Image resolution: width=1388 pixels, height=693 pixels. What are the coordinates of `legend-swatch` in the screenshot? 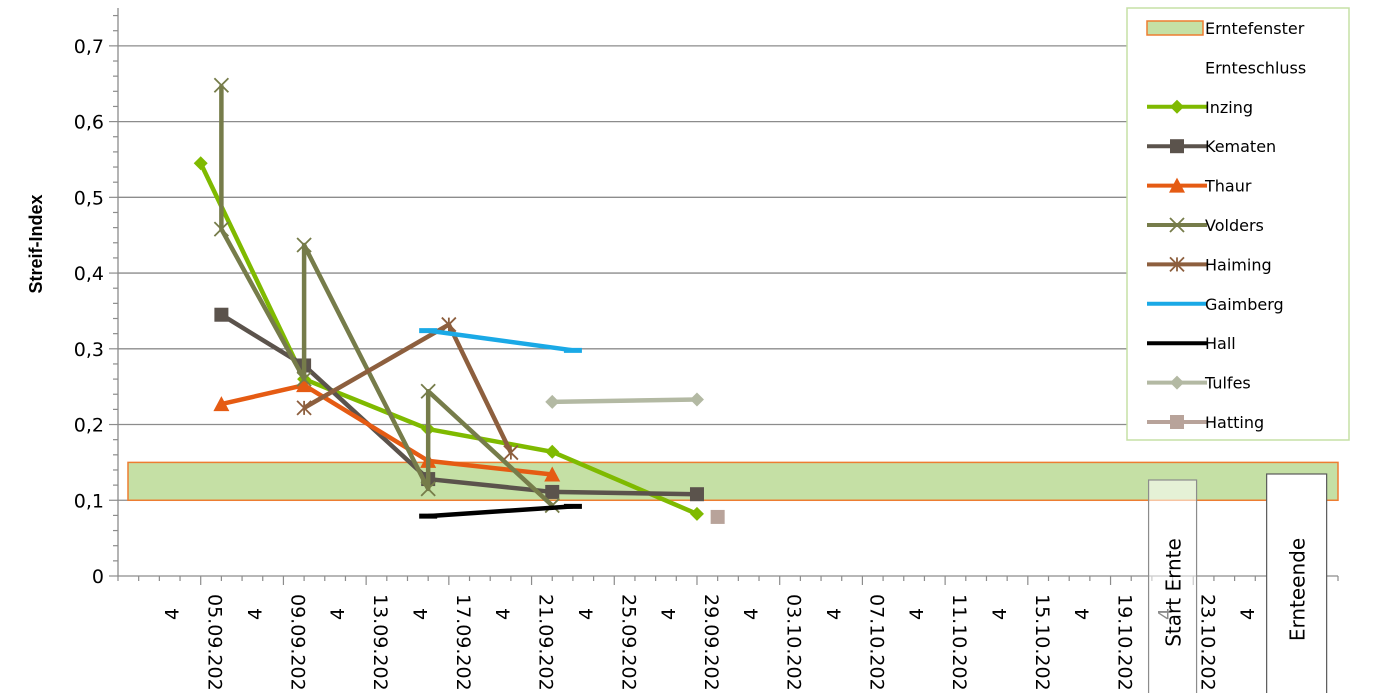 It's located at (1175, 28).